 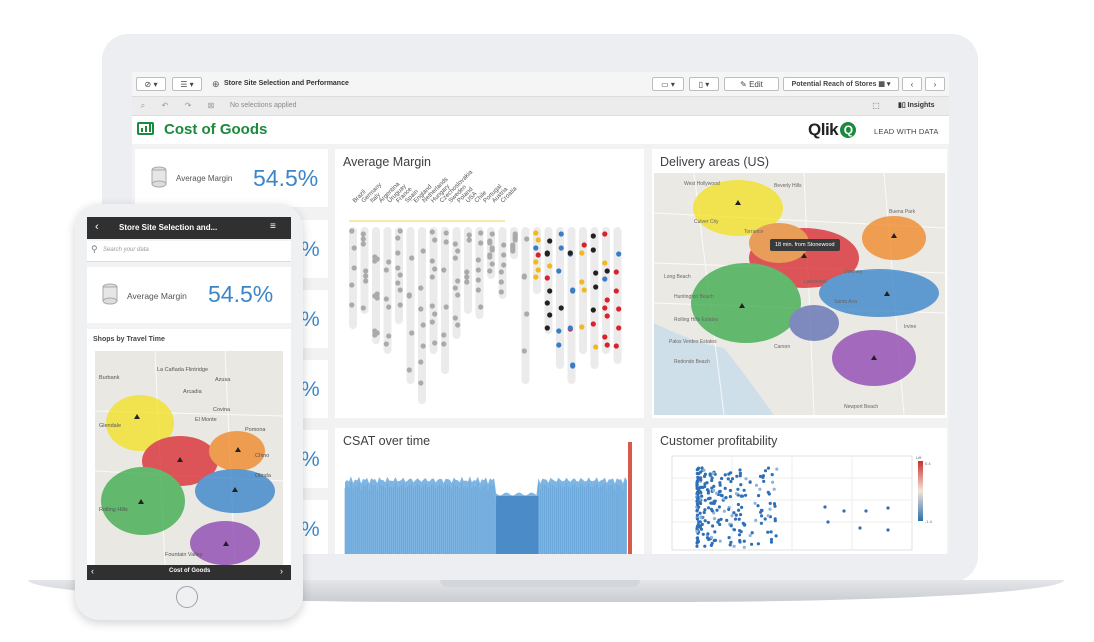 I want to click on pencil-icon: ✎, so click(x=745, y=84).